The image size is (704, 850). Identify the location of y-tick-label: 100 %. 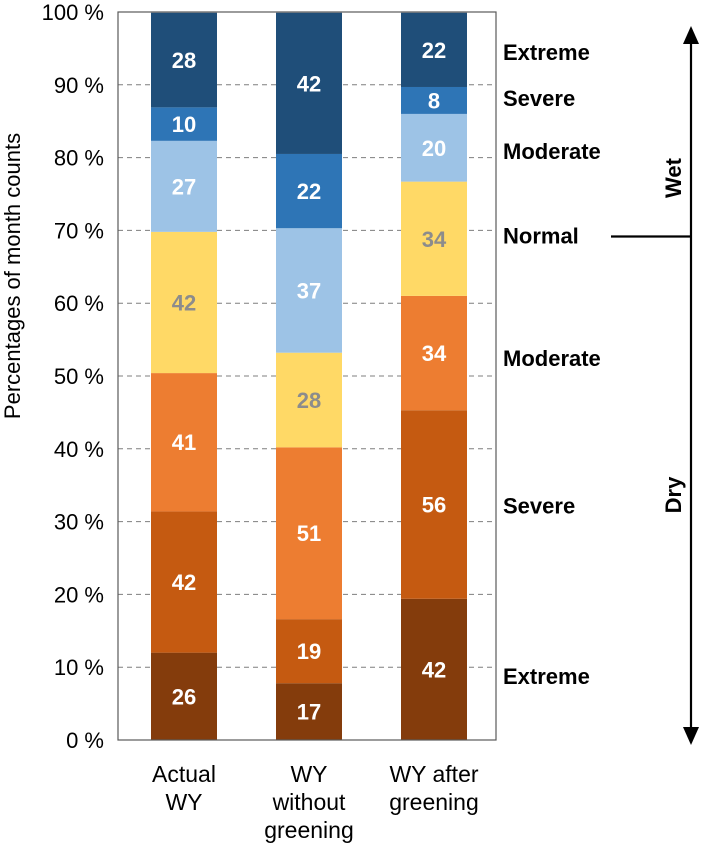
(73, 12).